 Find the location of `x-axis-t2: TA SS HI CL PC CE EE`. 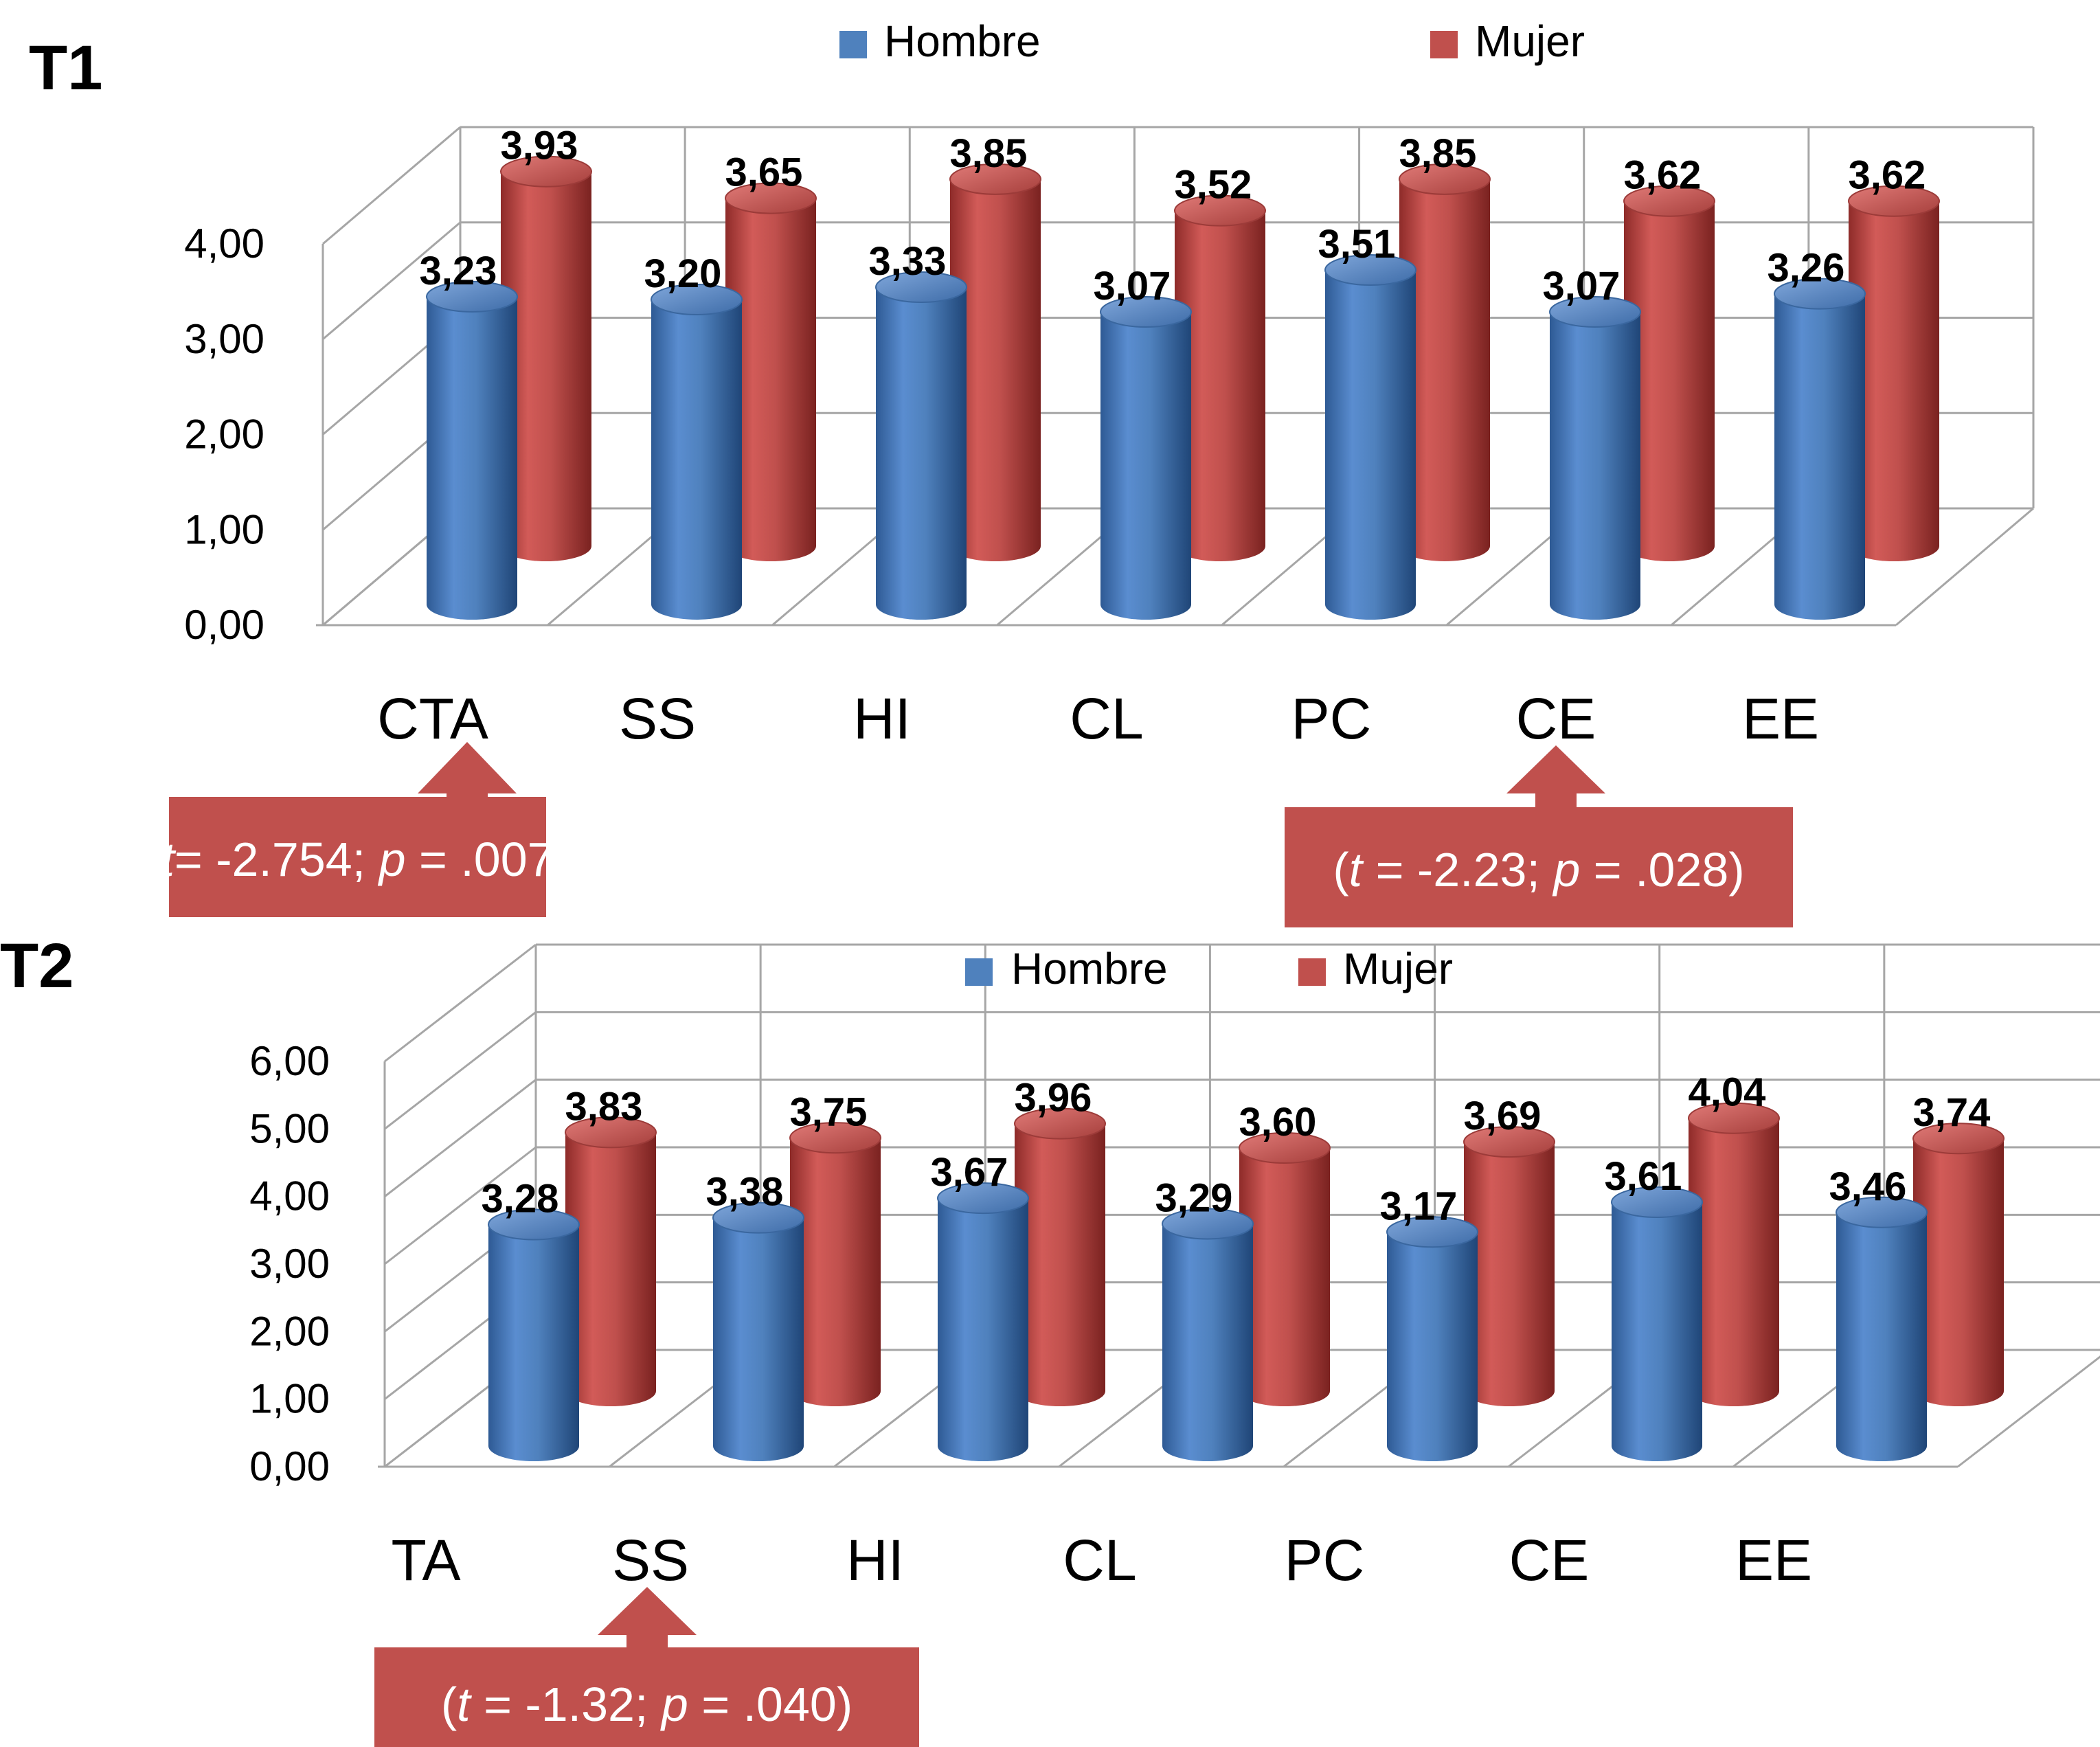

x-axis-t2: TA SS HI CL PC CE EE is located at coordinates (1101, 1560).